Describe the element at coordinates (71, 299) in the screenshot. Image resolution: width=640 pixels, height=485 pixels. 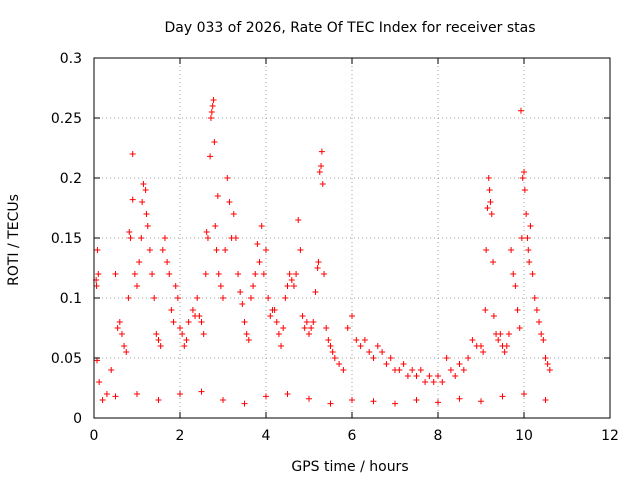
I see `y-tick-label: 0.1` at that location.